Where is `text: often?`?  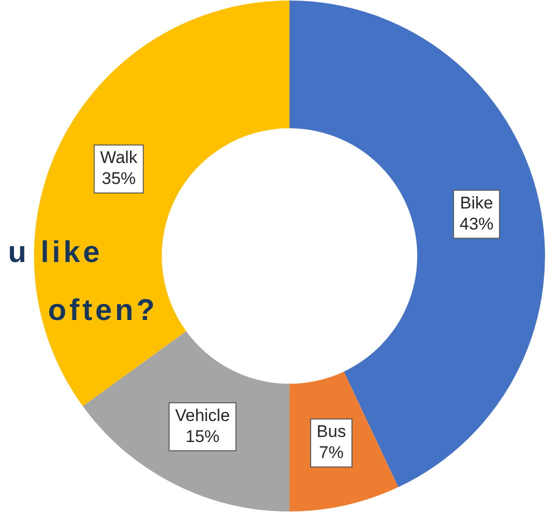
text: often? is located at coordinates (103, 310).